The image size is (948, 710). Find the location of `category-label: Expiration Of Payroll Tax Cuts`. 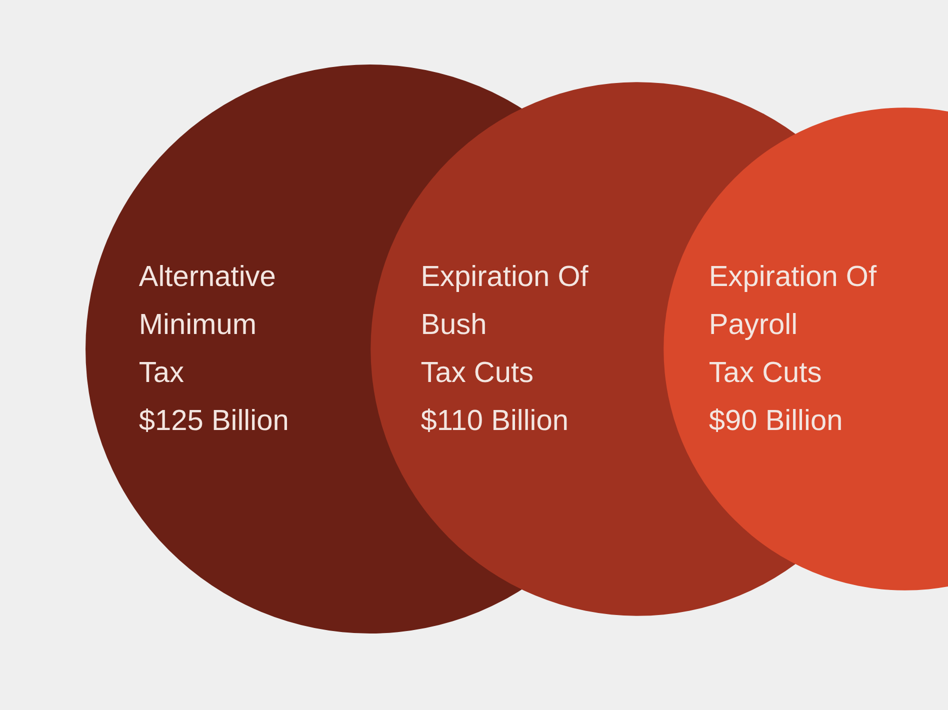

category-label: Expiration Of Payroll Tax Cuts is located at coordinates (793, 325).